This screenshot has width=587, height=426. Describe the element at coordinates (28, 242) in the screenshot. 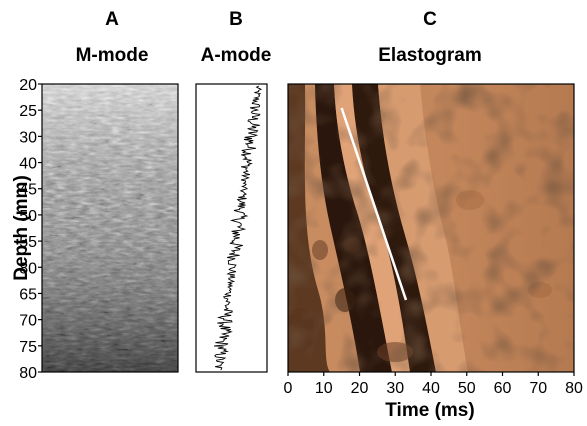

I see `y-tick-label: 55` at that location.